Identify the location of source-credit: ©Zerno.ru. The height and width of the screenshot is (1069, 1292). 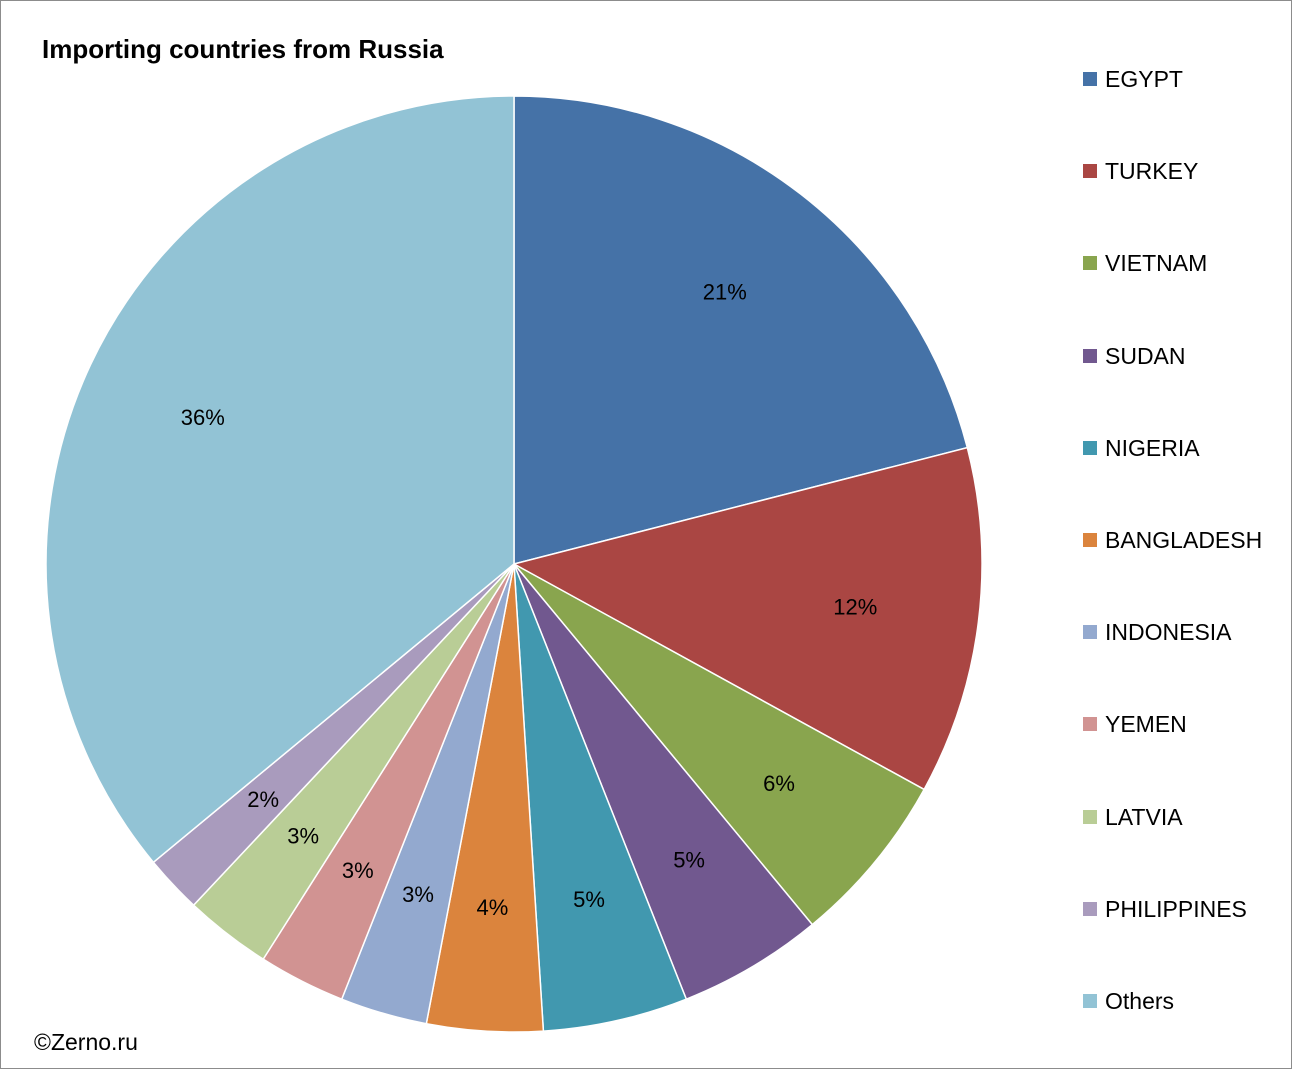
(86, 1042).